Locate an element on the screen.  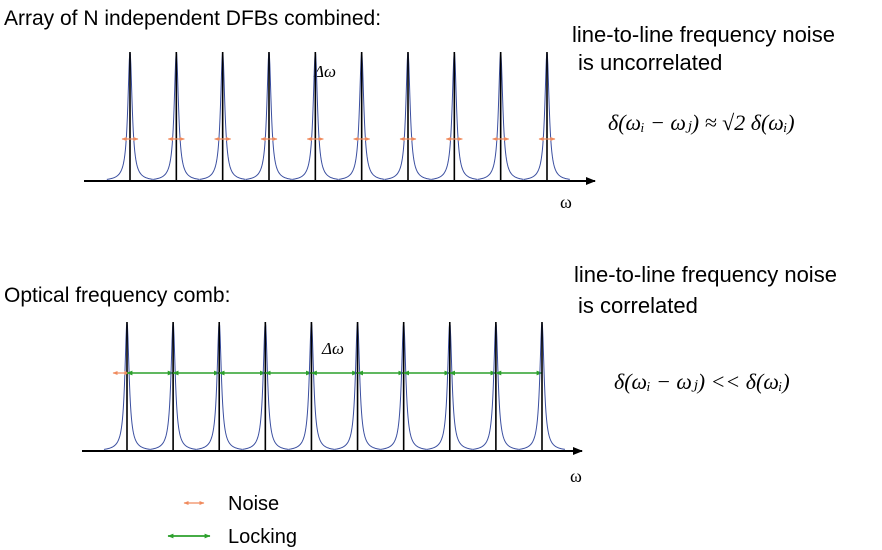
panel-top-delta-omega: Δω is located at coordinates (324, 71).